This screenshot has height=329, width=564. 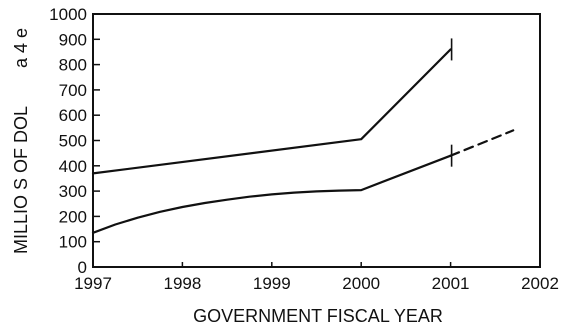 What do you see at coordinates (21, 180) in the screenshot?
I see `y-axis-title: MILLIO S OF DOL` at bounding box center [21, 180].